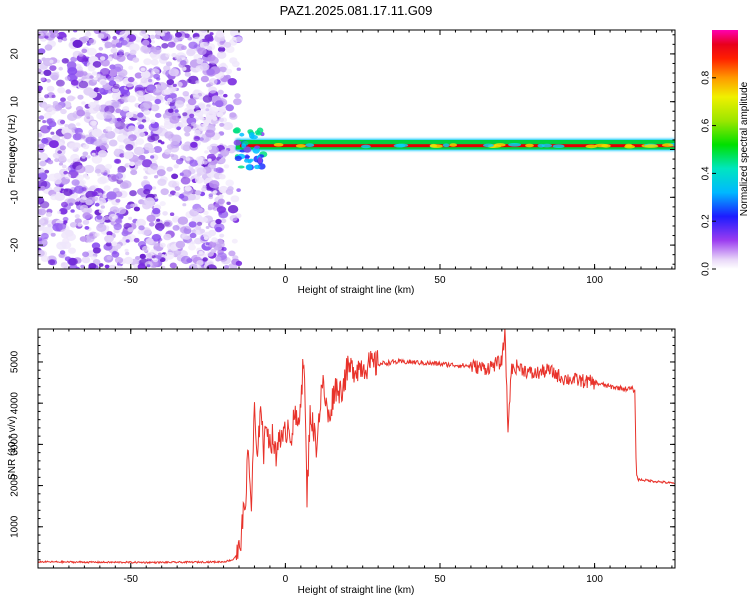 The height and width of the screenshot is (600, 750). What do you see at coordinates (725, 149) in the screenshot?
I see `colorbar-gradient` at bounding box center [725, 149].